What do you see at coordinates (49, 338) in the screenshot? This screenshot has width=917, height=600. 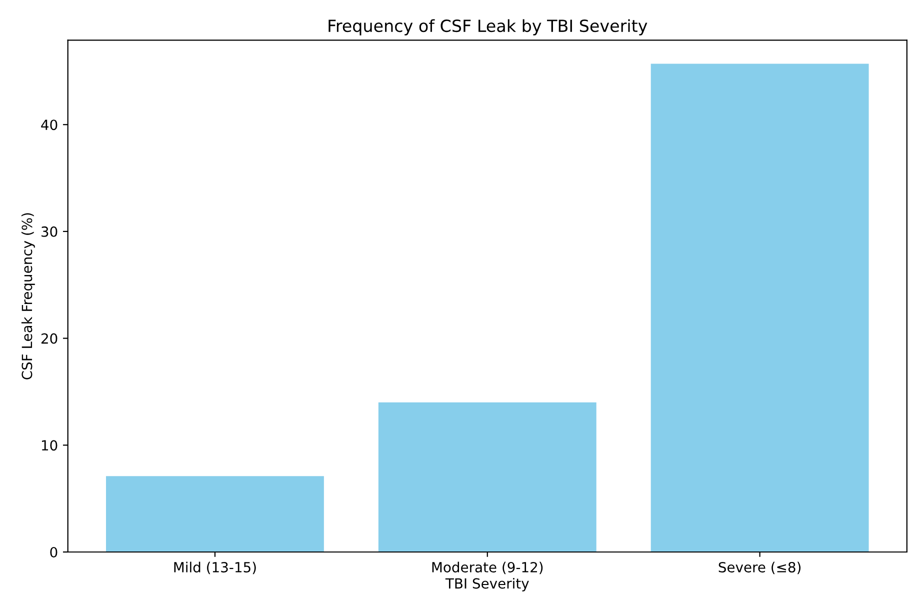 I see `y-tick-label: 20` at bounding box center [49, 338].